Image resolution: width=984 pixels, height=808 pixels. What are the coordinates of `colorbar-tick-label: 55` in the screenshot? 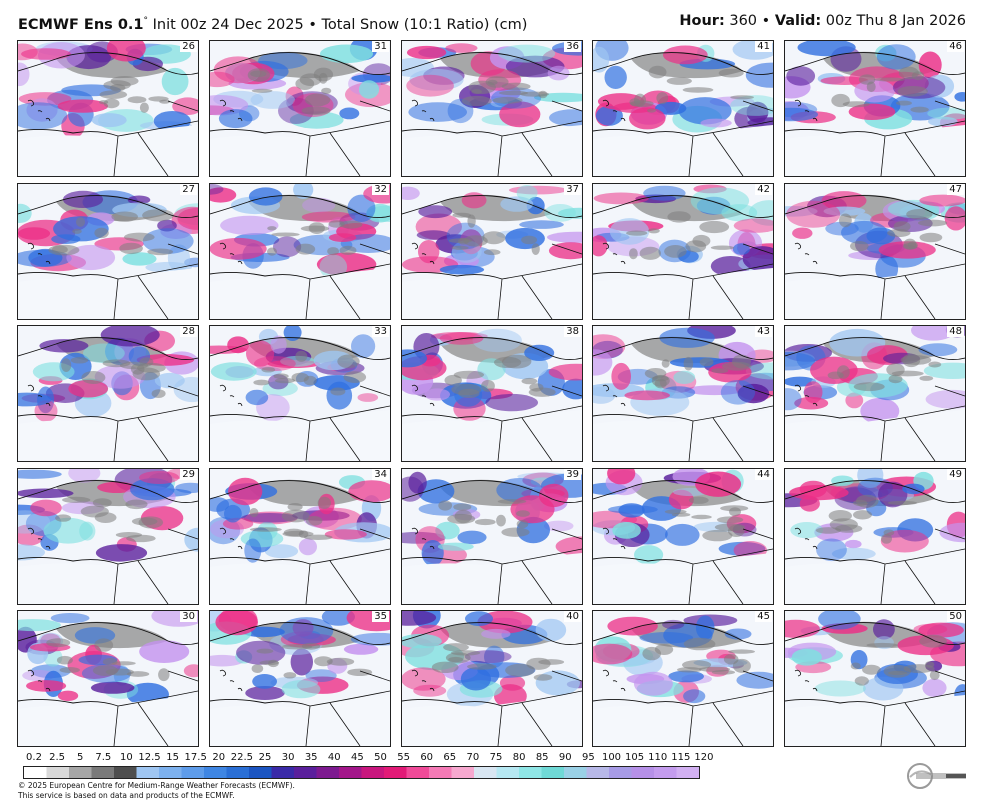 It's located at (403, 757).